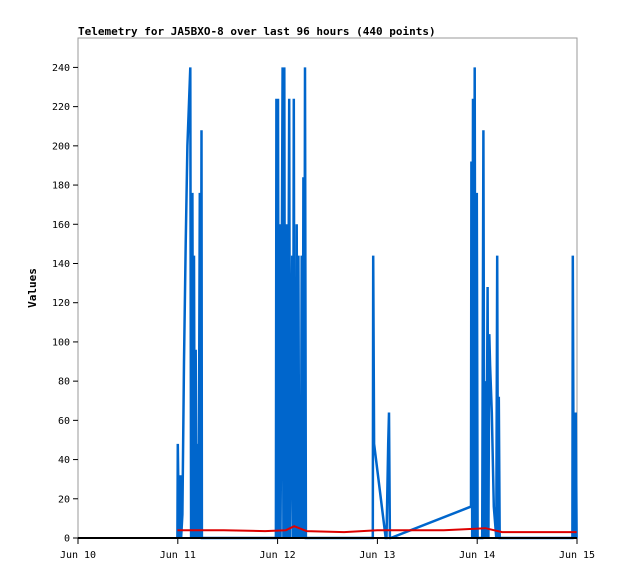  What do you see at coordinates (577, 555) in the screenshot?
I see `x-tick-label: Jun 15` at bounding box center [577, 555].